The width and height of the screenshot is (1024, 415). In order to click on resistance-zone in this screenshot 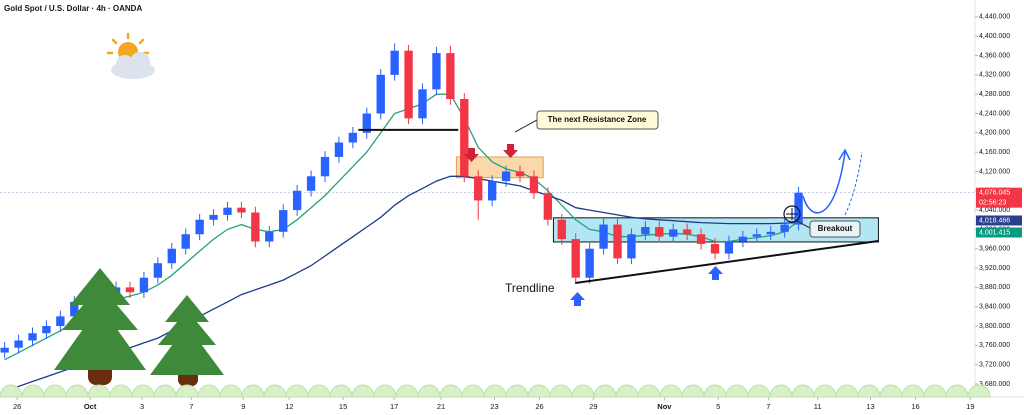, I will do `click(499, 167)`.